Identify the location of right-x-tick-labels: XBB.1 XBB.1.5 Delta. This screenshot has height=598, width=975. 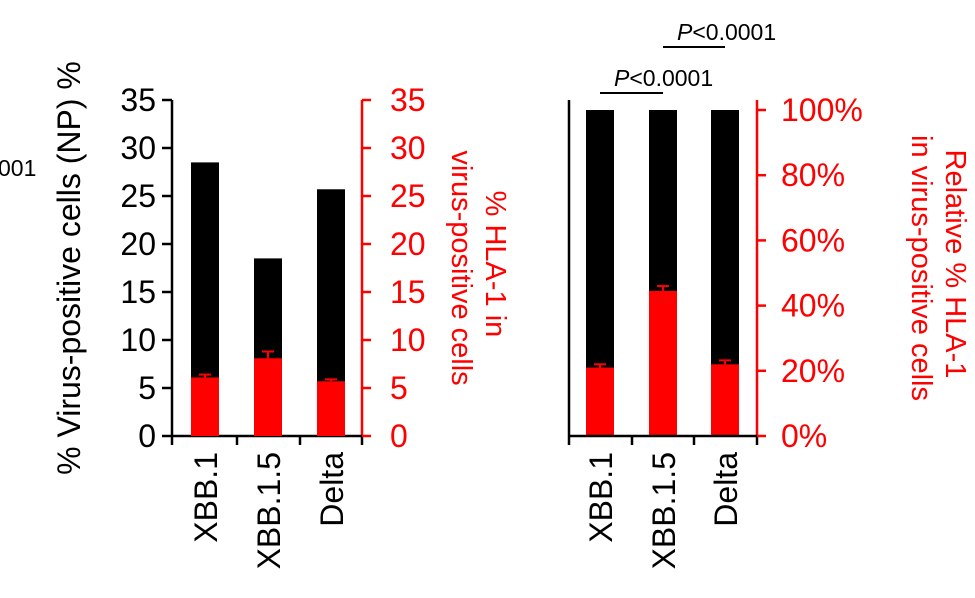
(663, 511).